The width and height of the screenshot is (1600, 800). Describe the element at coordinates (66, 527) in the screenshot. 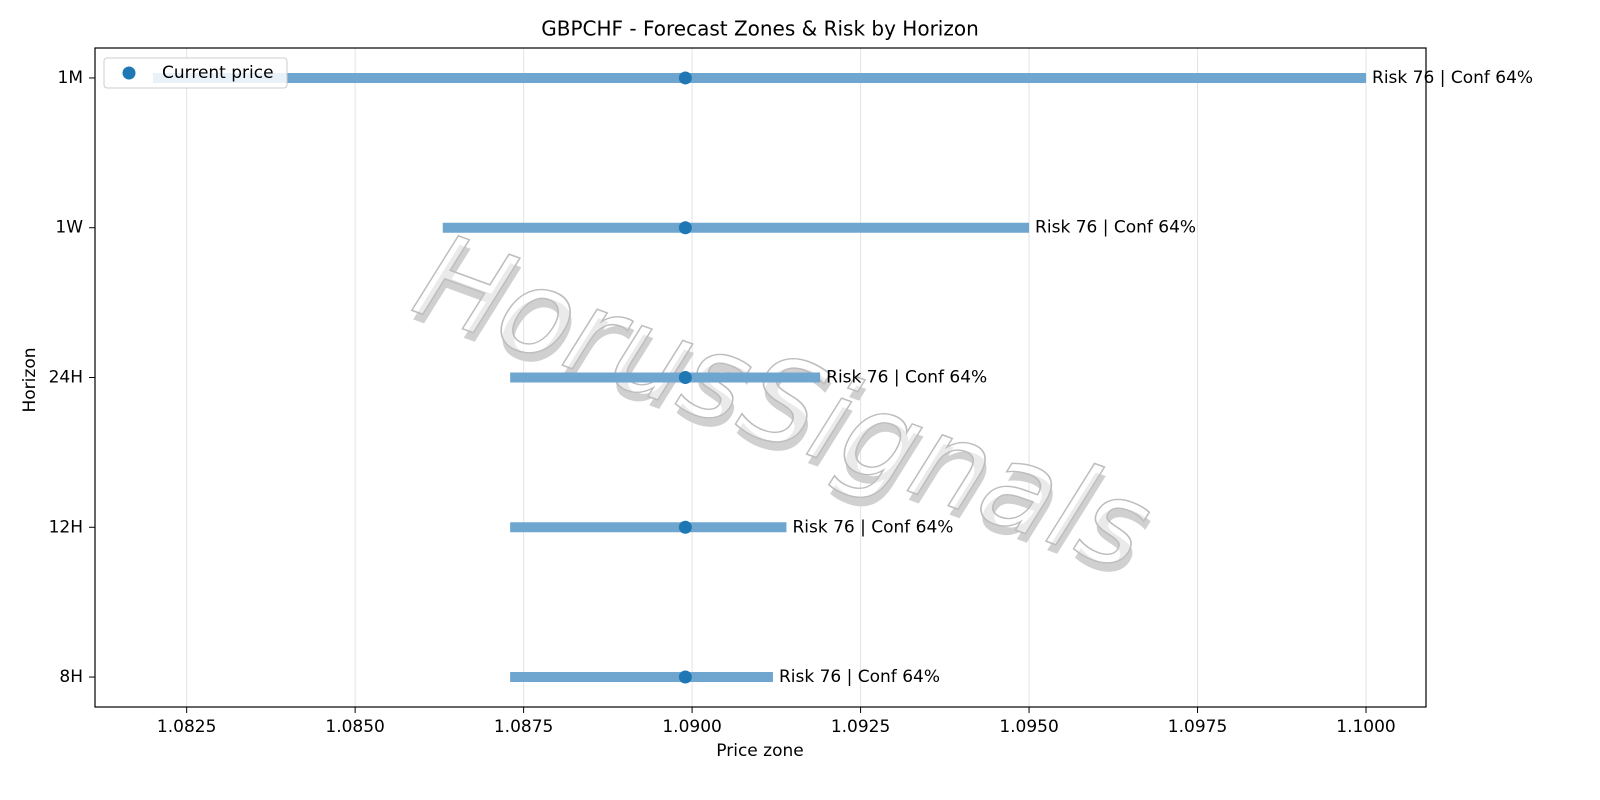

I see `y-tick-label: 12H` at that location.